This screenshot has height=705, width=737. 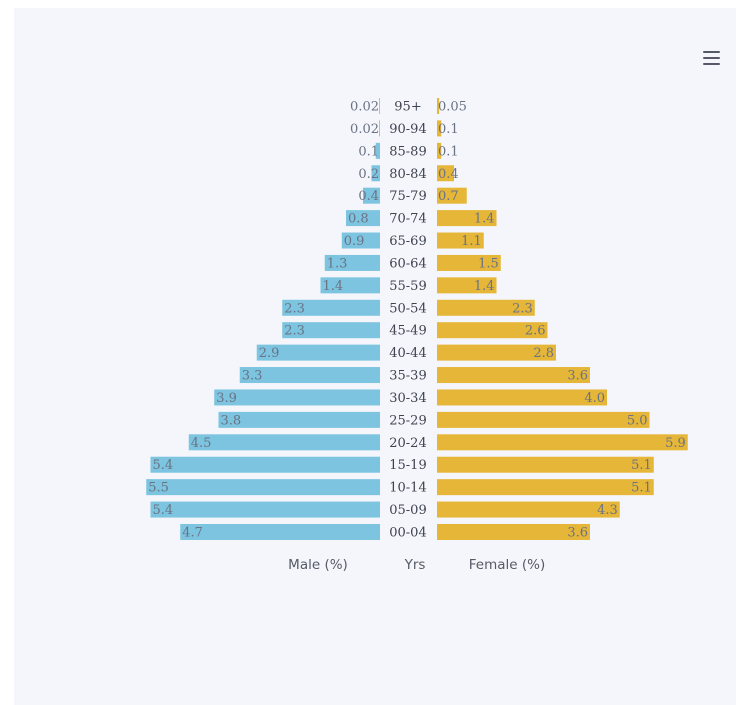 What do you see at coordinates (407, 286) in the screenshot?
I see `age-group-label: 55-59` at bounding box center [407, 286].